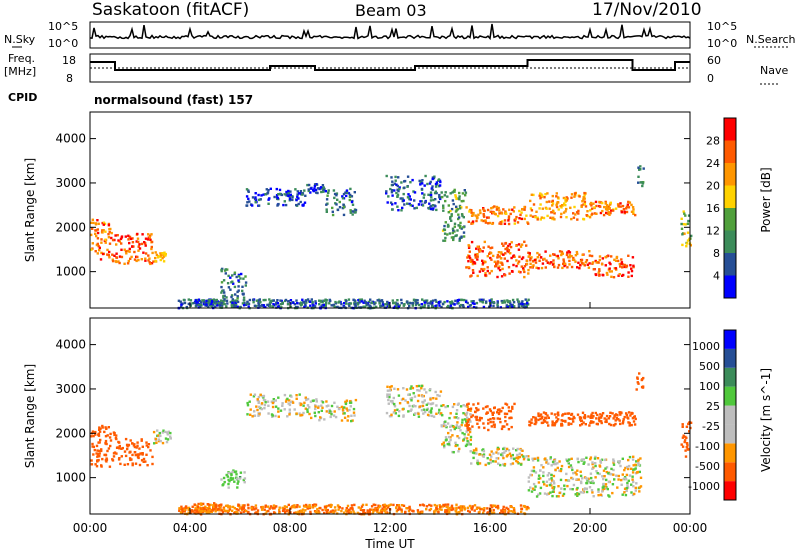  What do you see at coordinates (766, 420) in the screenshot?
I see `velocity-colorbar-label: Velocity [m s^-1]` at bounding box center [766, 420].